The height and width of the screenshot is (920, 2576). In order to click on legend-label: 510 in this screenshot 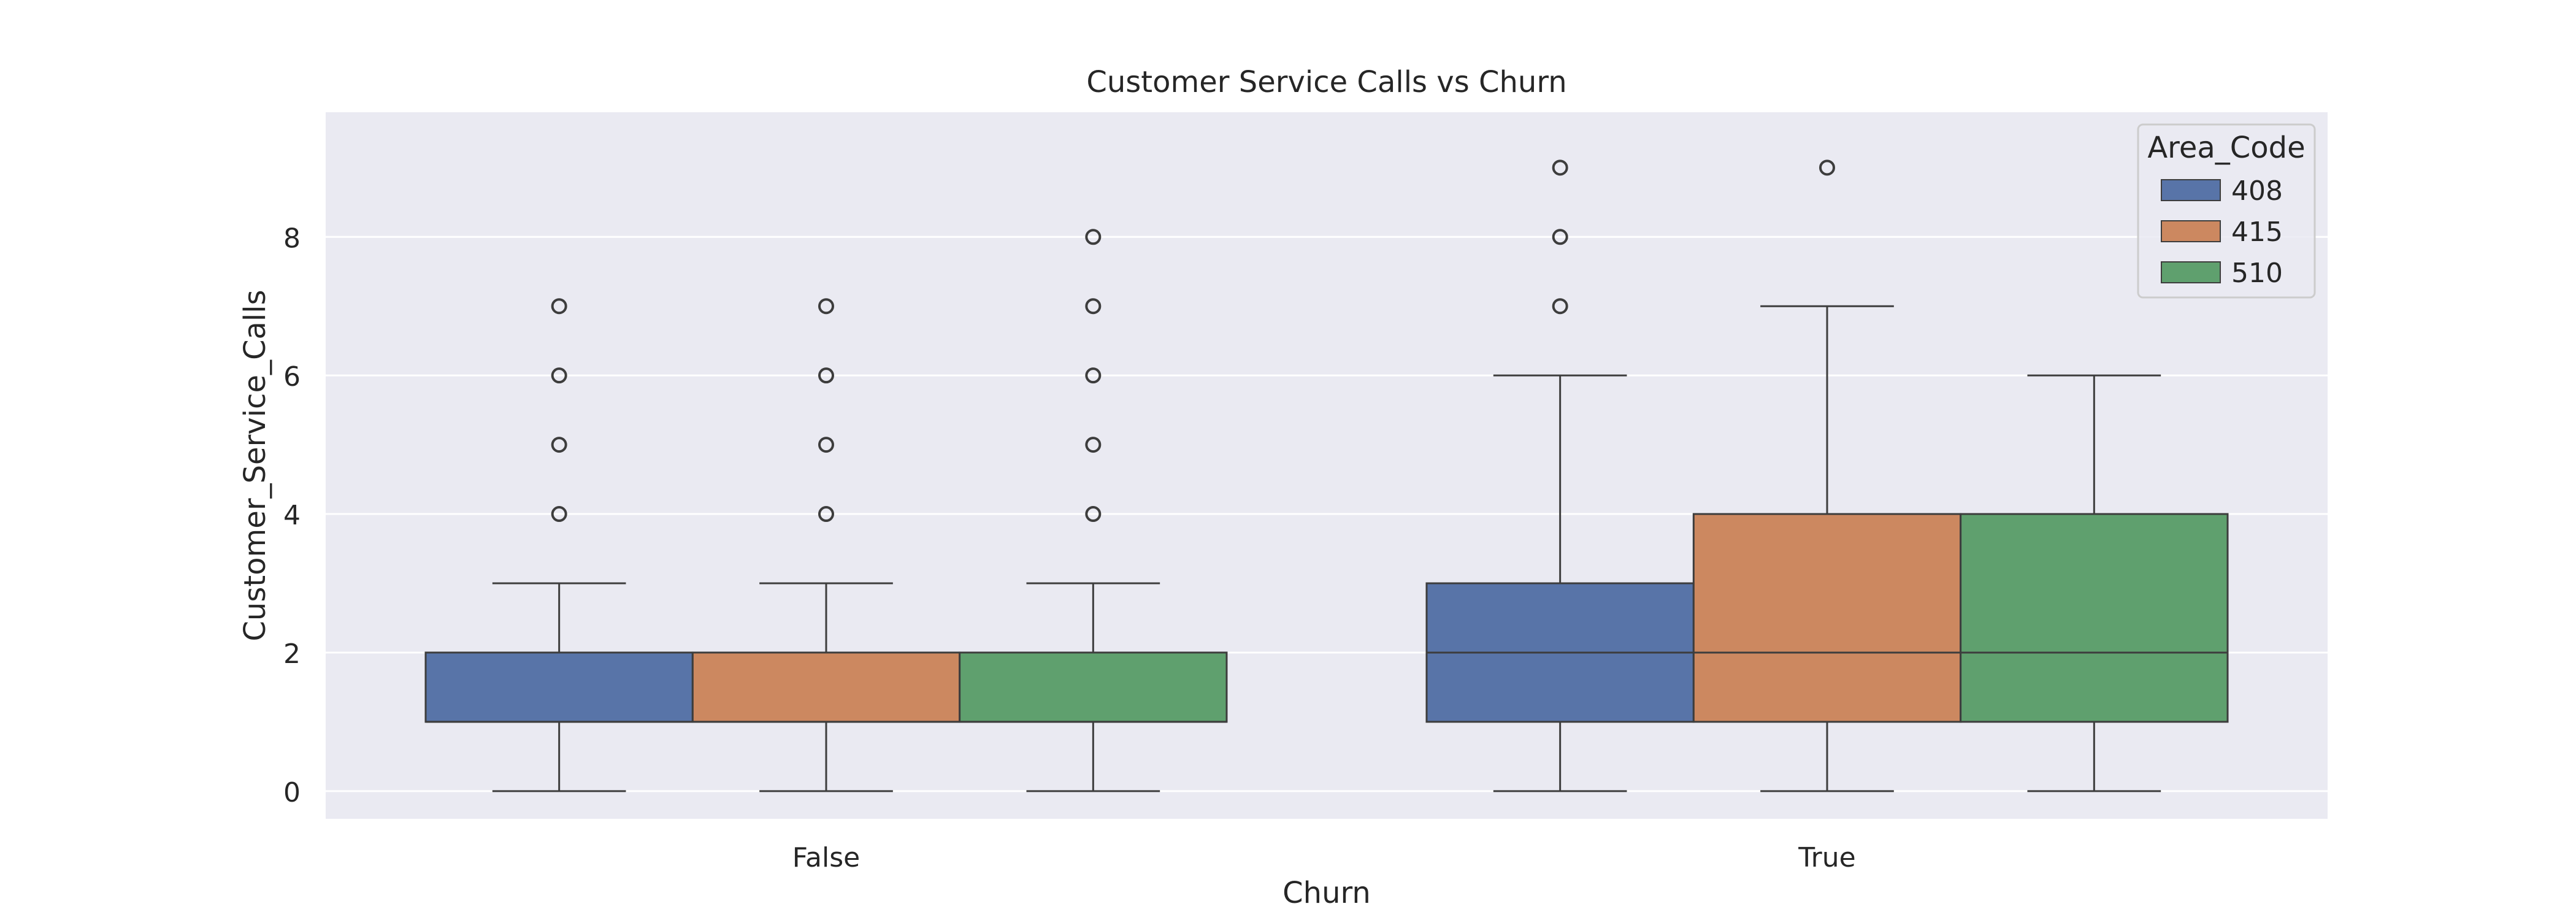, I will do `click(2257, 273)`.